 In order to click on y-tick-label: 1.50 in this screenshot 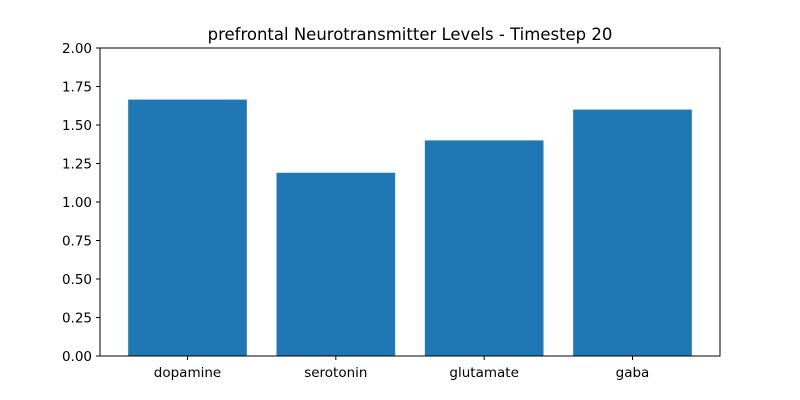, I will do `click(77, 126)`.